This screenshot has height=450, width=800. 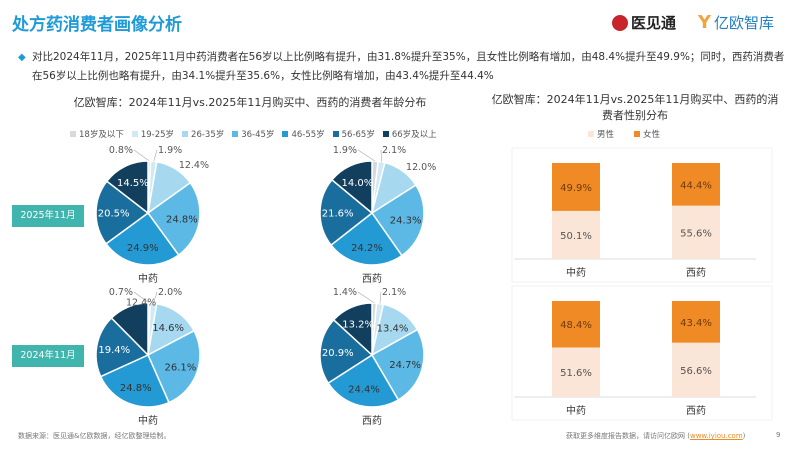 What do you see at coordinates (576, 236) in the screenshot?
I see `data-label: 50.1%` at bounding box center [576, 236].